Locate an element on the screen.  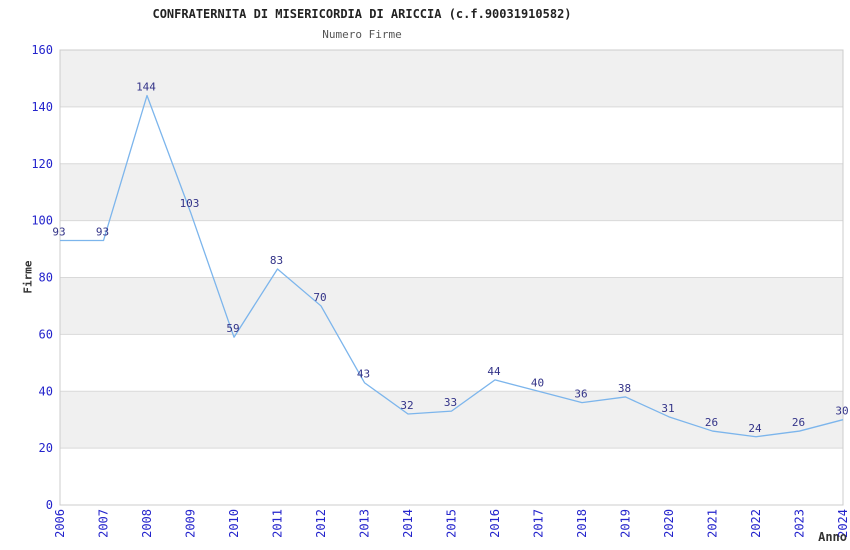
x-tick-label: 2007 is located at coordinates (104, 523).